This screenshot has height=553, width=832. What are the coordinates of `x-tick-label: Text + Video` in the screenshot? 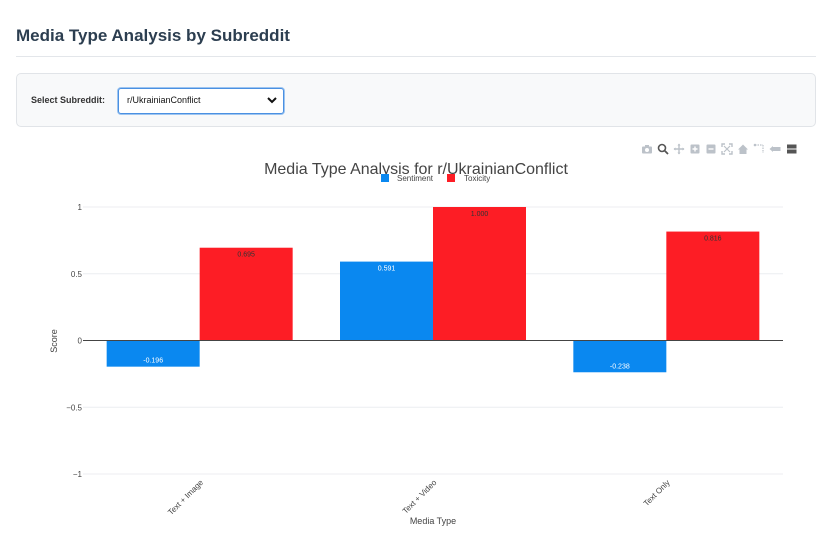 It's located at (420, 497).